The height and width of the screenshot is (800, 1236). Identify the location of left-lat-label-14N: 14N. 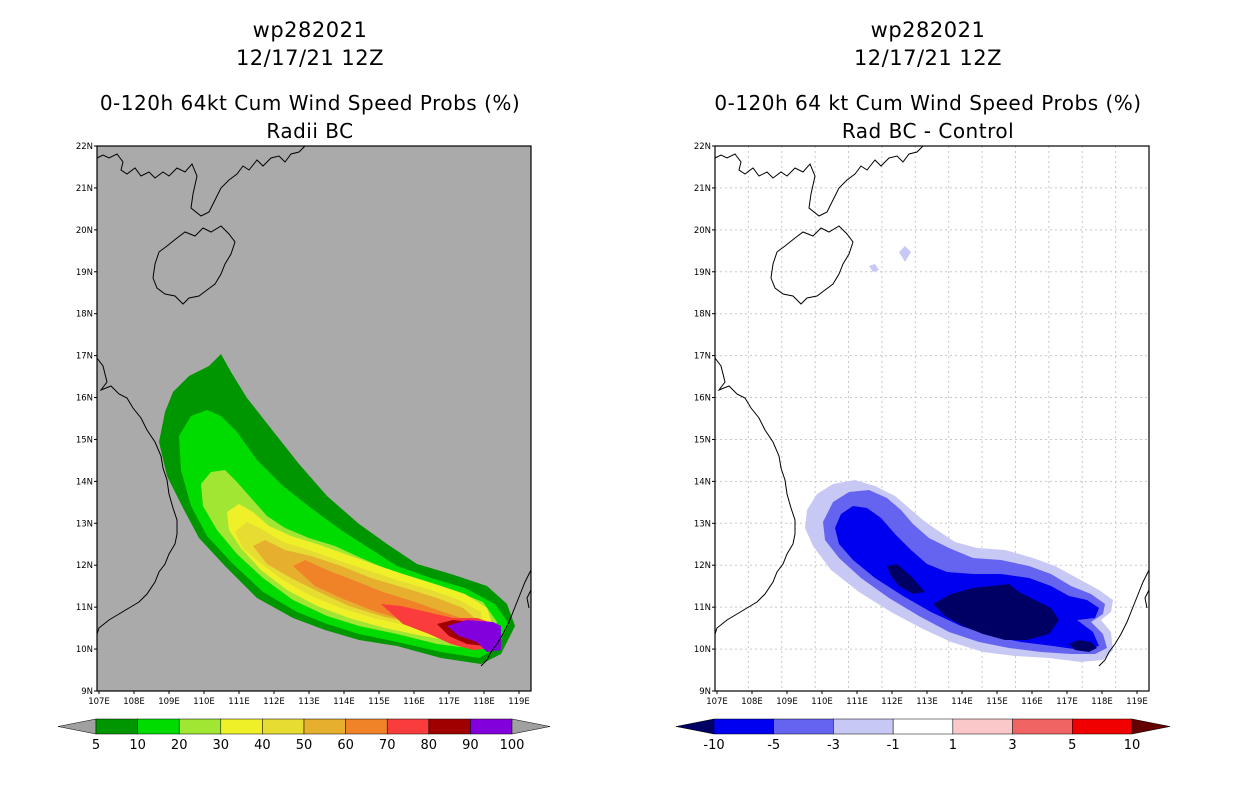
(84, 482).